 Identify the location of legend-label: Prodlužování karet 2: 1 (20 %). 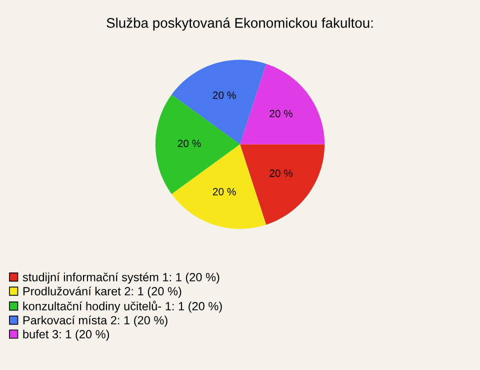
(102, 292).